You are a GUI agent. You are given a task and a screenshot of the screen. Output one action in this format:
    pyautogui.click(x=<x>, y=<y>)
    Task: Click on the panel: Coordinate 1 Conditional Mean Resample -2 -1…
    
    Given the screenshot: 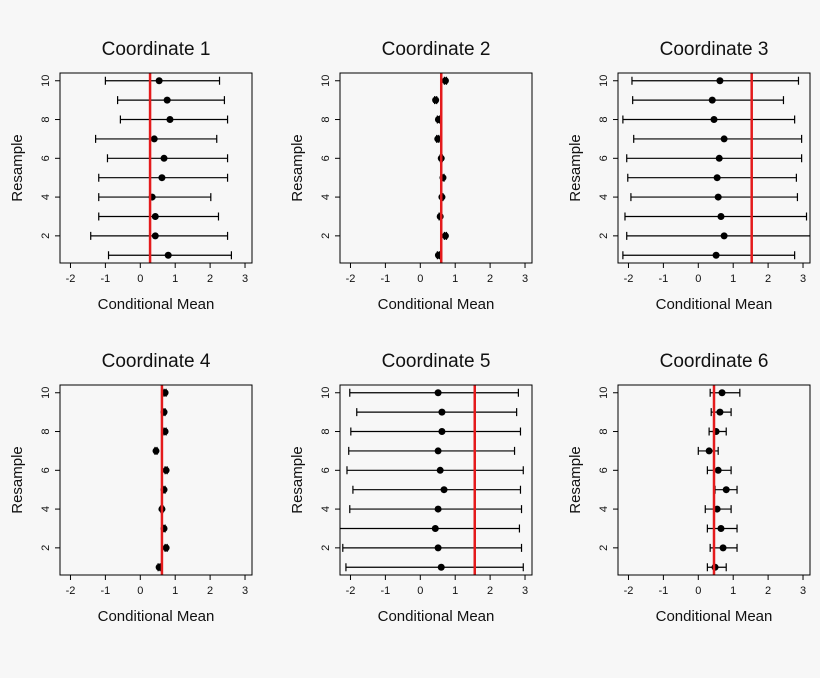 What is the action you would take?
    pyautogui.click(x=131, y=176)
    